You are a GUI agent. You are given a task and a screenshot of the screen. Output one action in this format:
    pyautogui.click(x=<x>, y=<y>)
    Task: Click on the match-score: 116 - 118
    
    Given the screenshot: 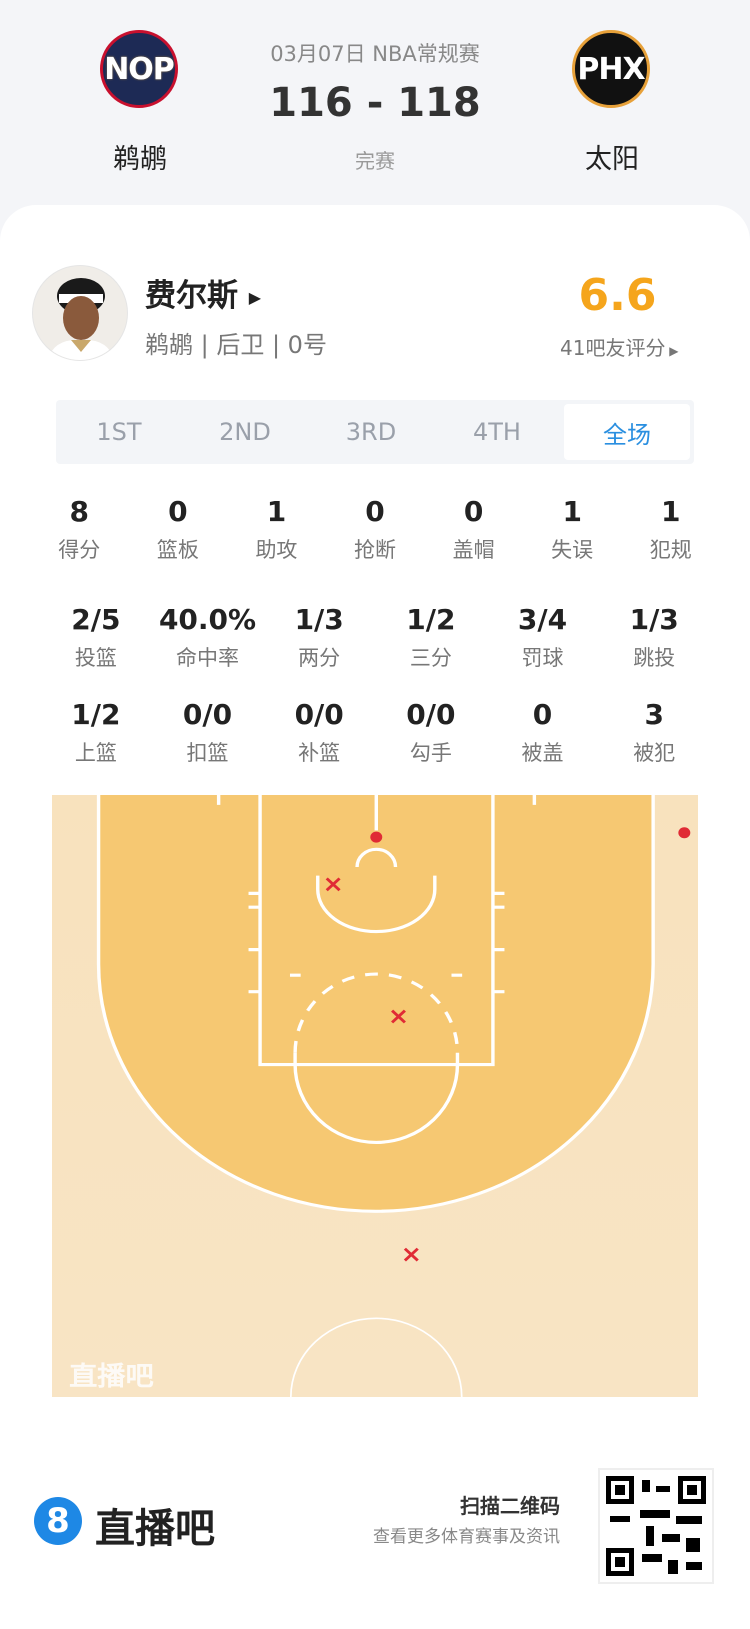 What is the action you would take?
    pyautogui.click(x=375, y=103)
    